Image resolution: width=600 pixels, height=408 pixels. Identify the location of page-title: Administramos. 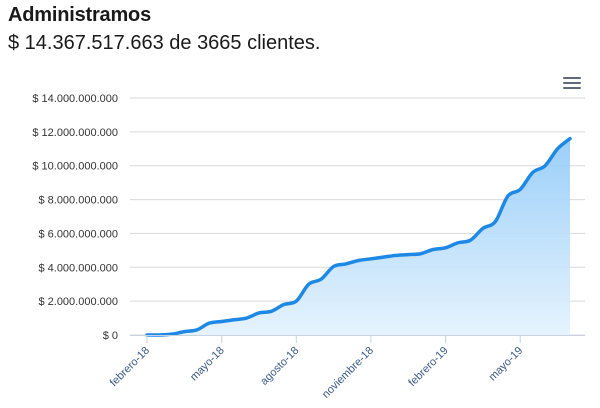
(79, 15).